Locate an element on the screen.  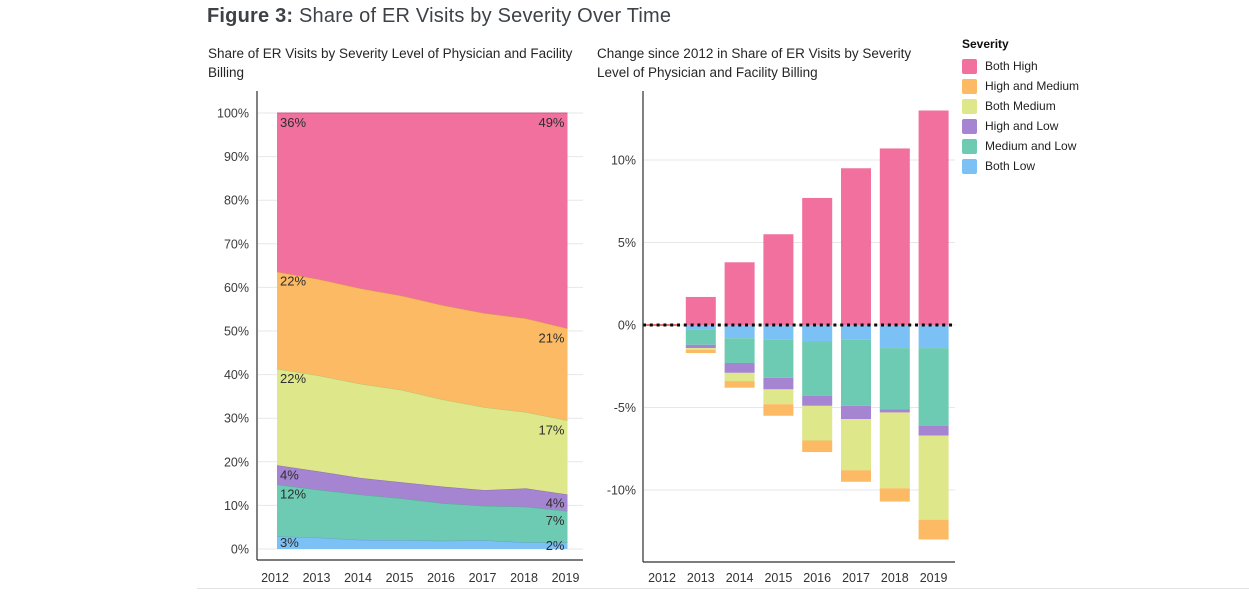
legend-item: High and Medium is located at coordinates (1020, 86).